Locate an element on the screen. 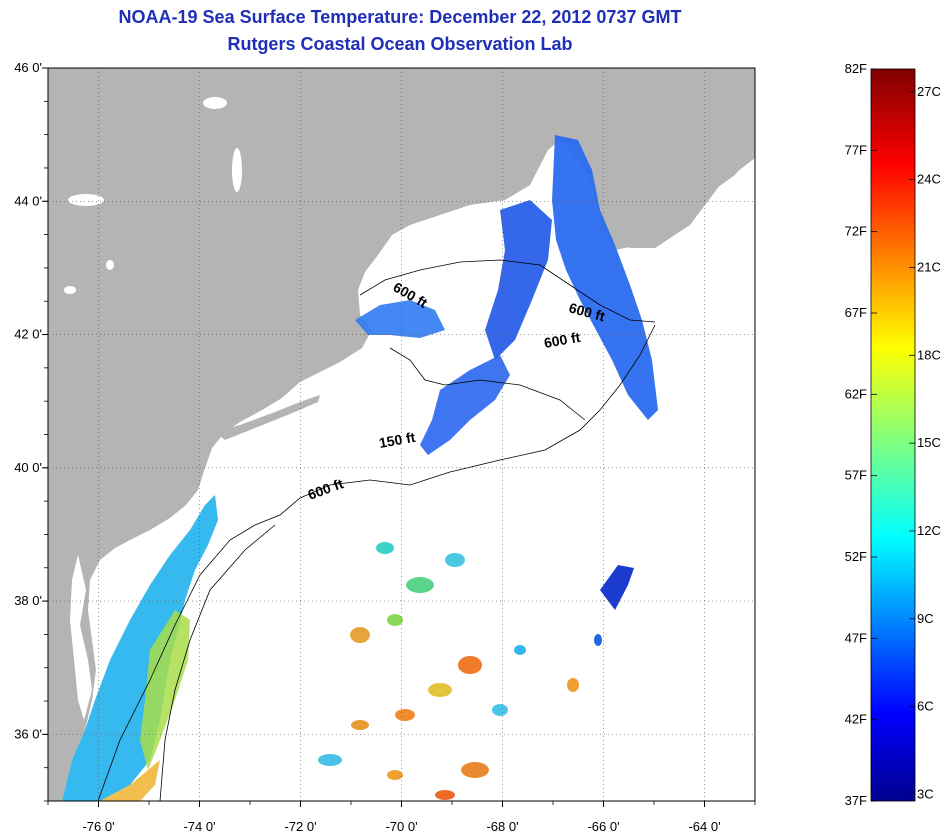 The image size is (944, 840). sst-patch-warm-shelf is located at coordinates (165, 690).